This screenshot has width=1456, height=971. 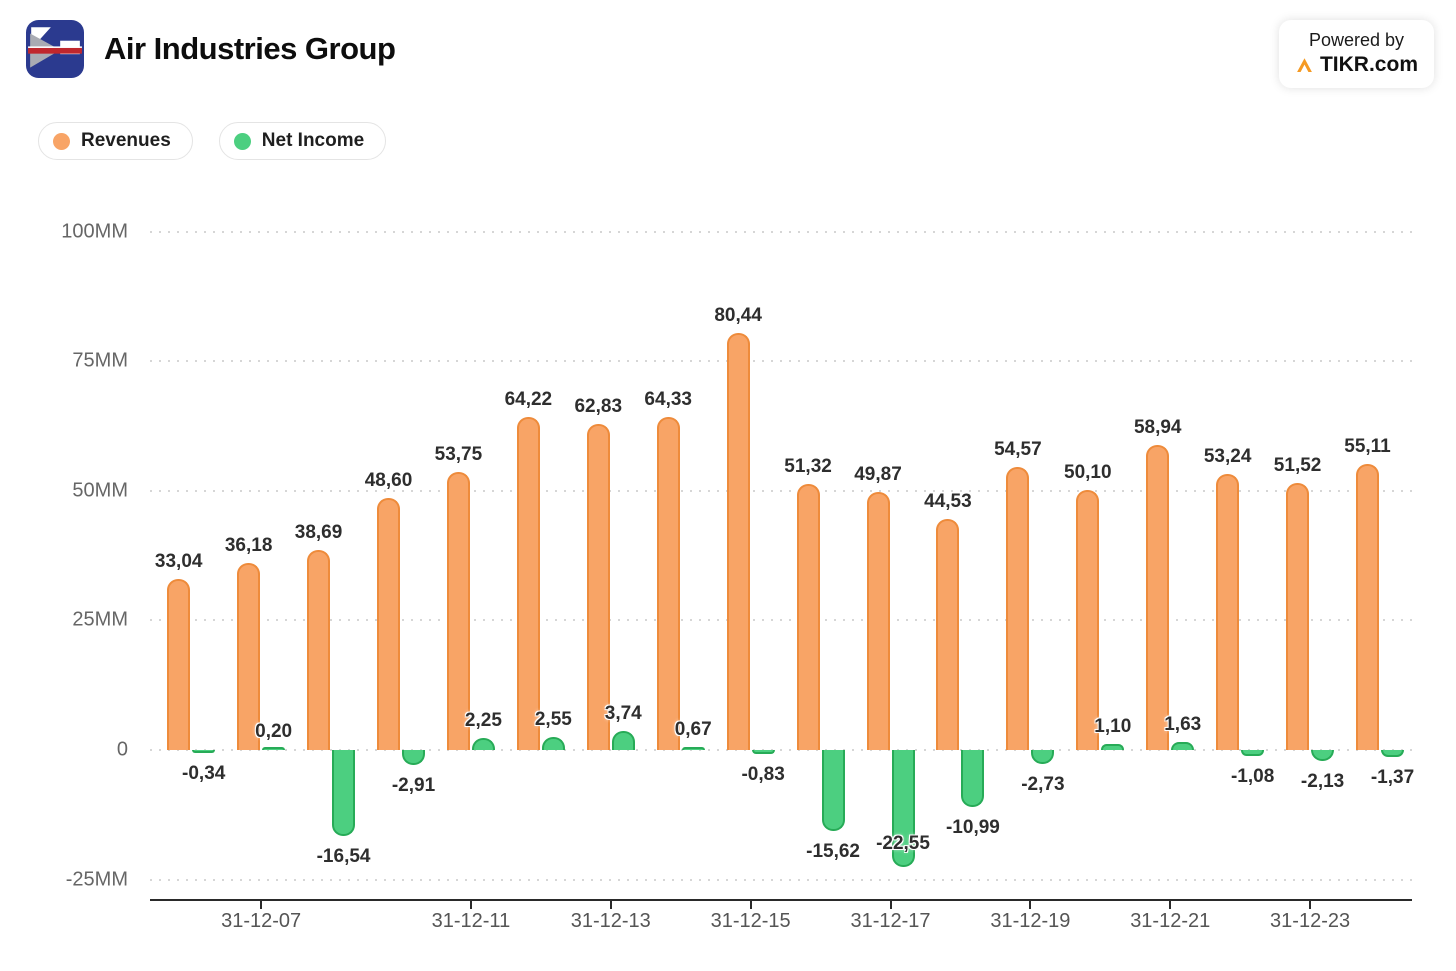 What do you see at coordinates (693, 729) in the screenshot?
I see `net-income-value-label: 0,67` at bounding box center [693, 729].